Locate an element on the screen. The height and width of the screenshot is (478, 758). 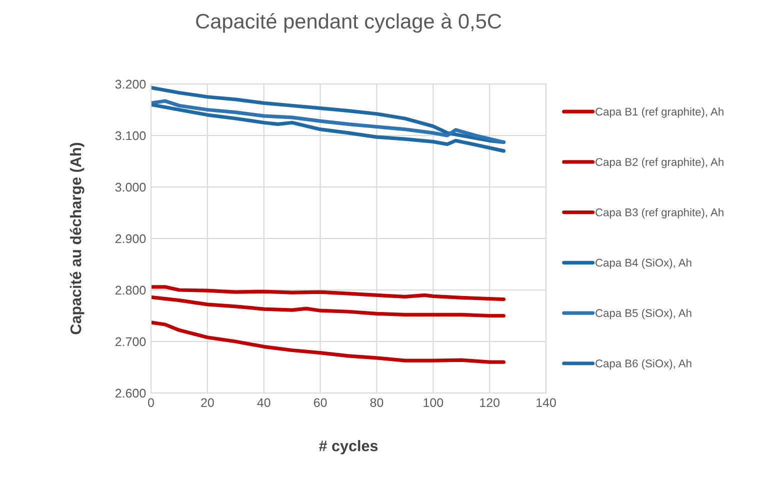
y-tick-label: 2.600 is located at coordinates (130, 393).